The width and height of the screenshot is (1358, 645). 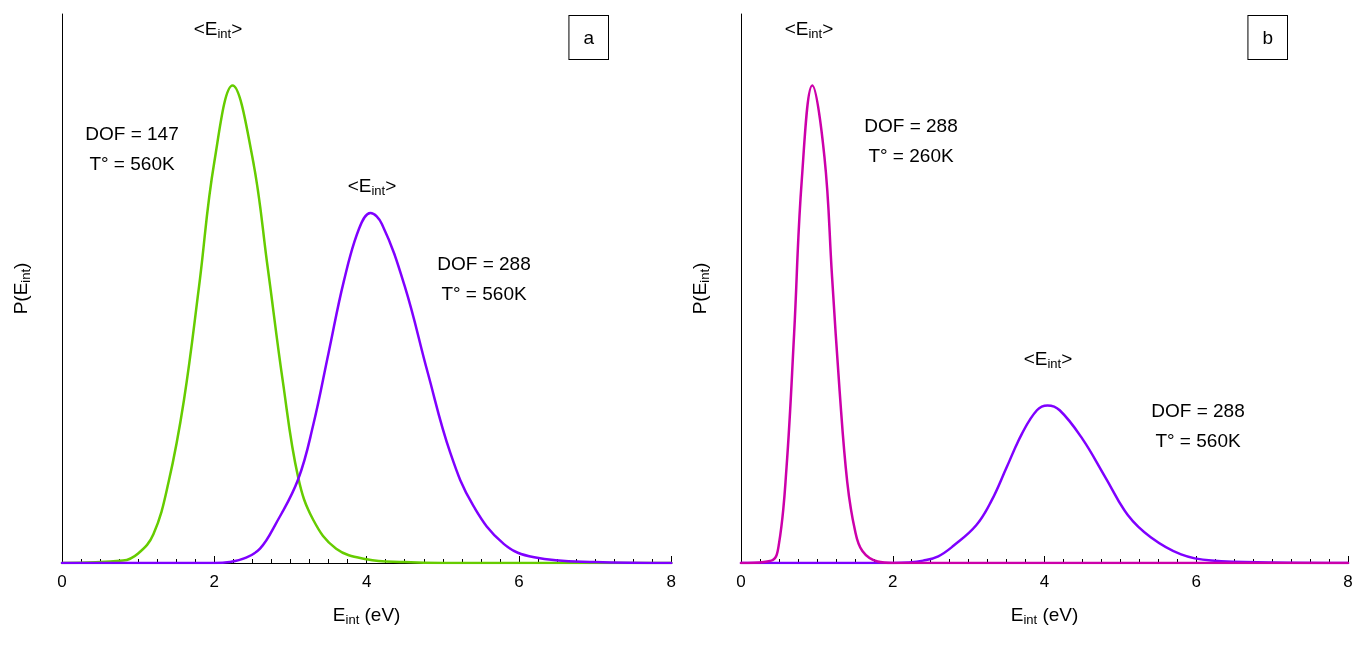 I want to click on annotation: DOF = 288 T° = 260K, so click(x=911, y=140).